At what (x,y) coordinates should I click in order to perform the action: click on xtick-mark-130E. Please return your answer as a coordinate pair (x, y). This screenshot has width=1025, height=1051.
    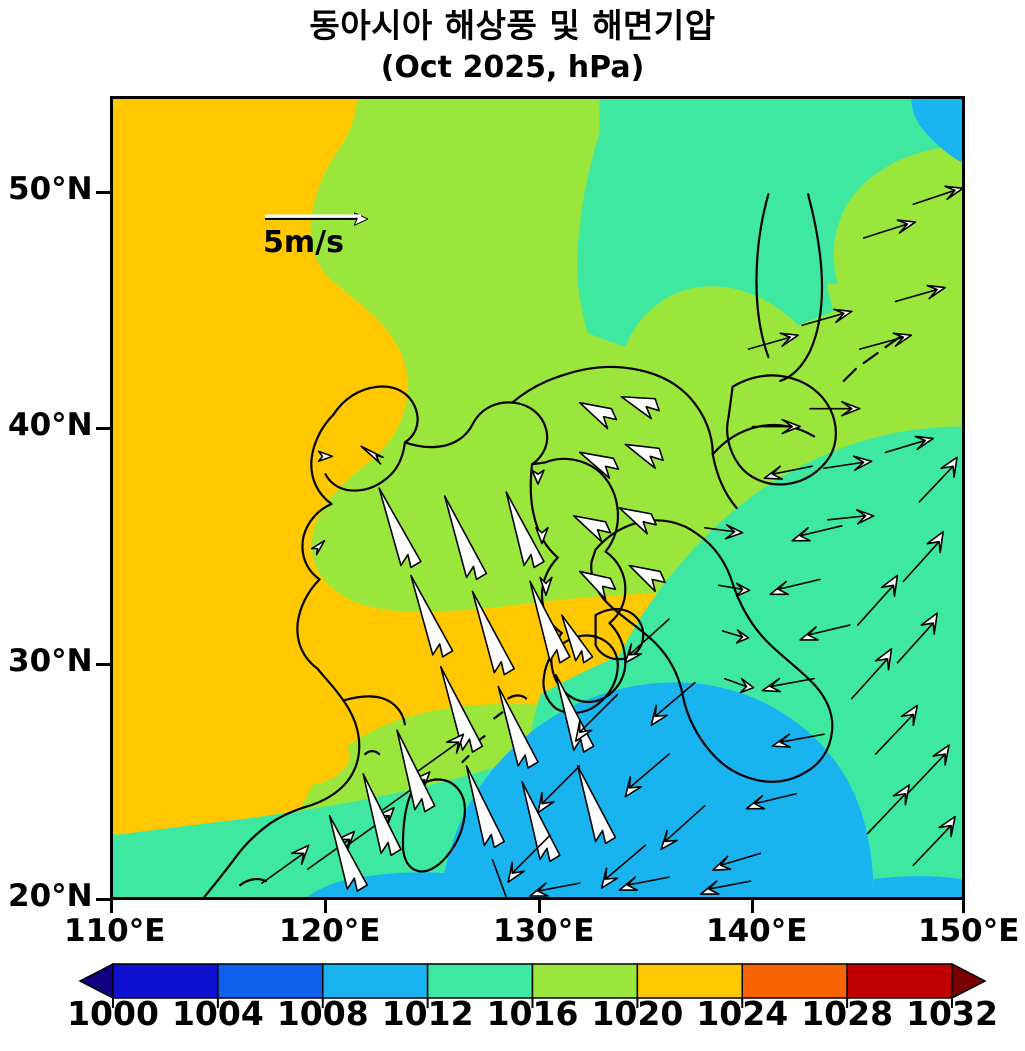
    Looking at the image, I should click on (539, 906).